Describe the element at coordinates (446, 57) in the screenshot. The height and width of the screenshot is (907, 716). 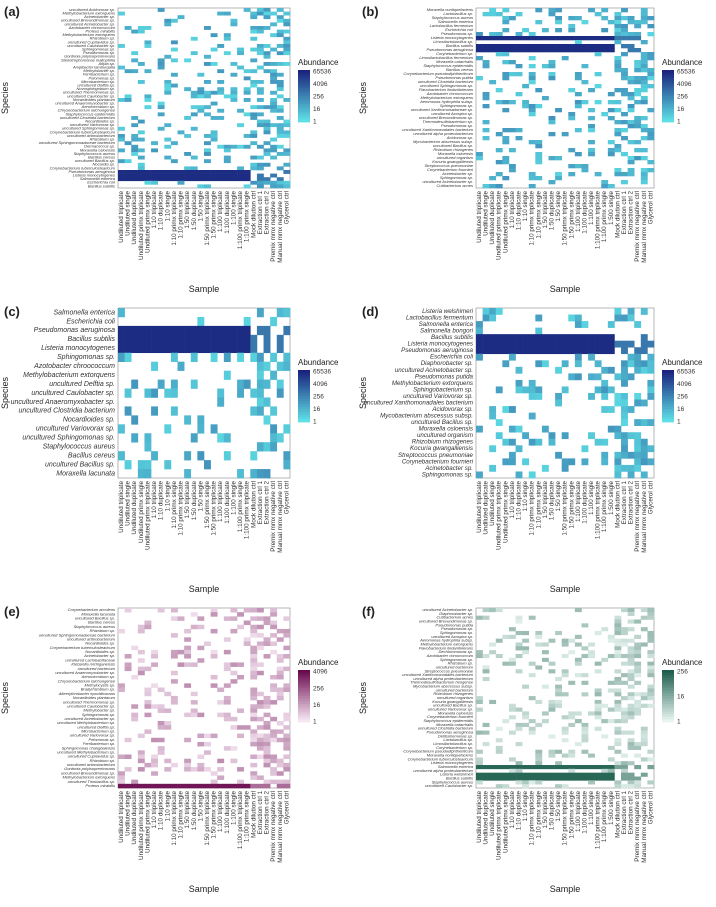
I see `y-tick-label: Limosilactobacillus fermentum` at that location.